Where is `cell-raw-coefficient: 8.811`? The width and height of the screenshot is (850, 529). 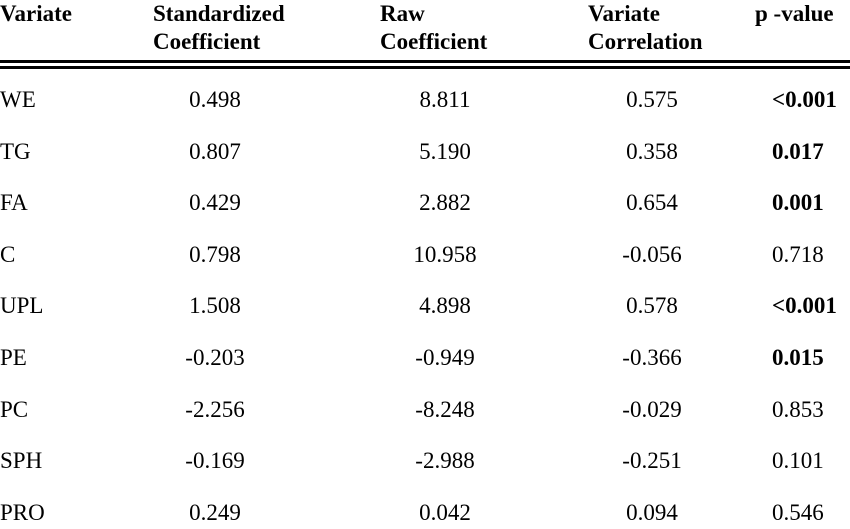
cell-raw-coefficient: 8.811 is located at coordinates (445, 99).